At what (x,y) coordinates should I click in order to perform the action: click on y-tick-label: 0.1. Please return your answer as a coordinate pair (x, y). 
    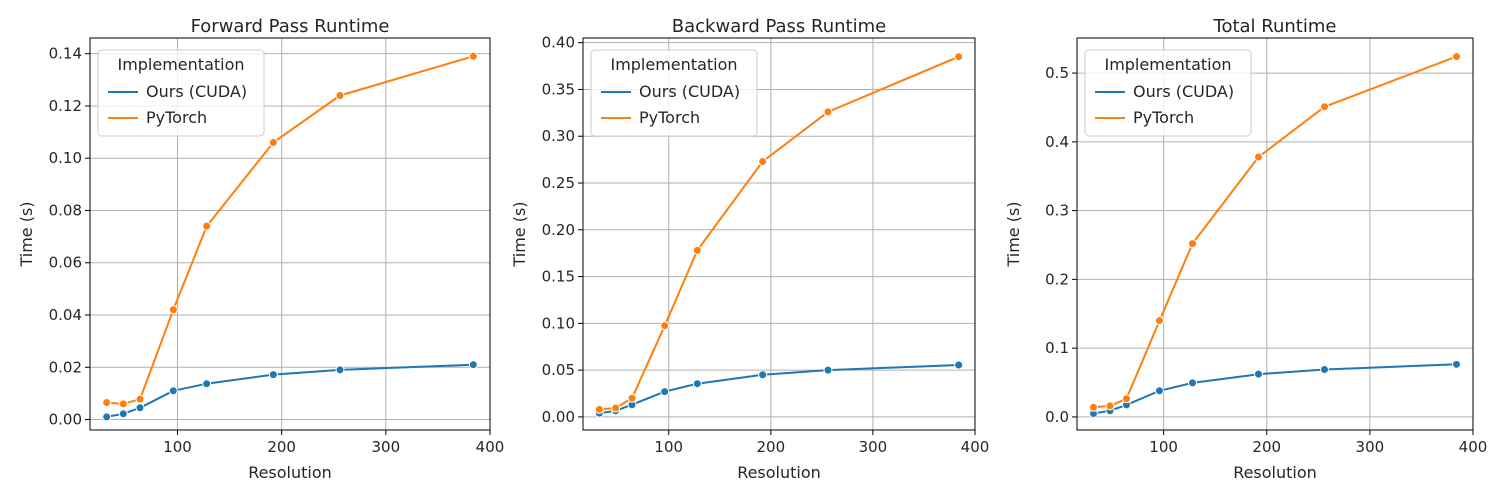
    Looking at the image, I should click on (1057, 348).